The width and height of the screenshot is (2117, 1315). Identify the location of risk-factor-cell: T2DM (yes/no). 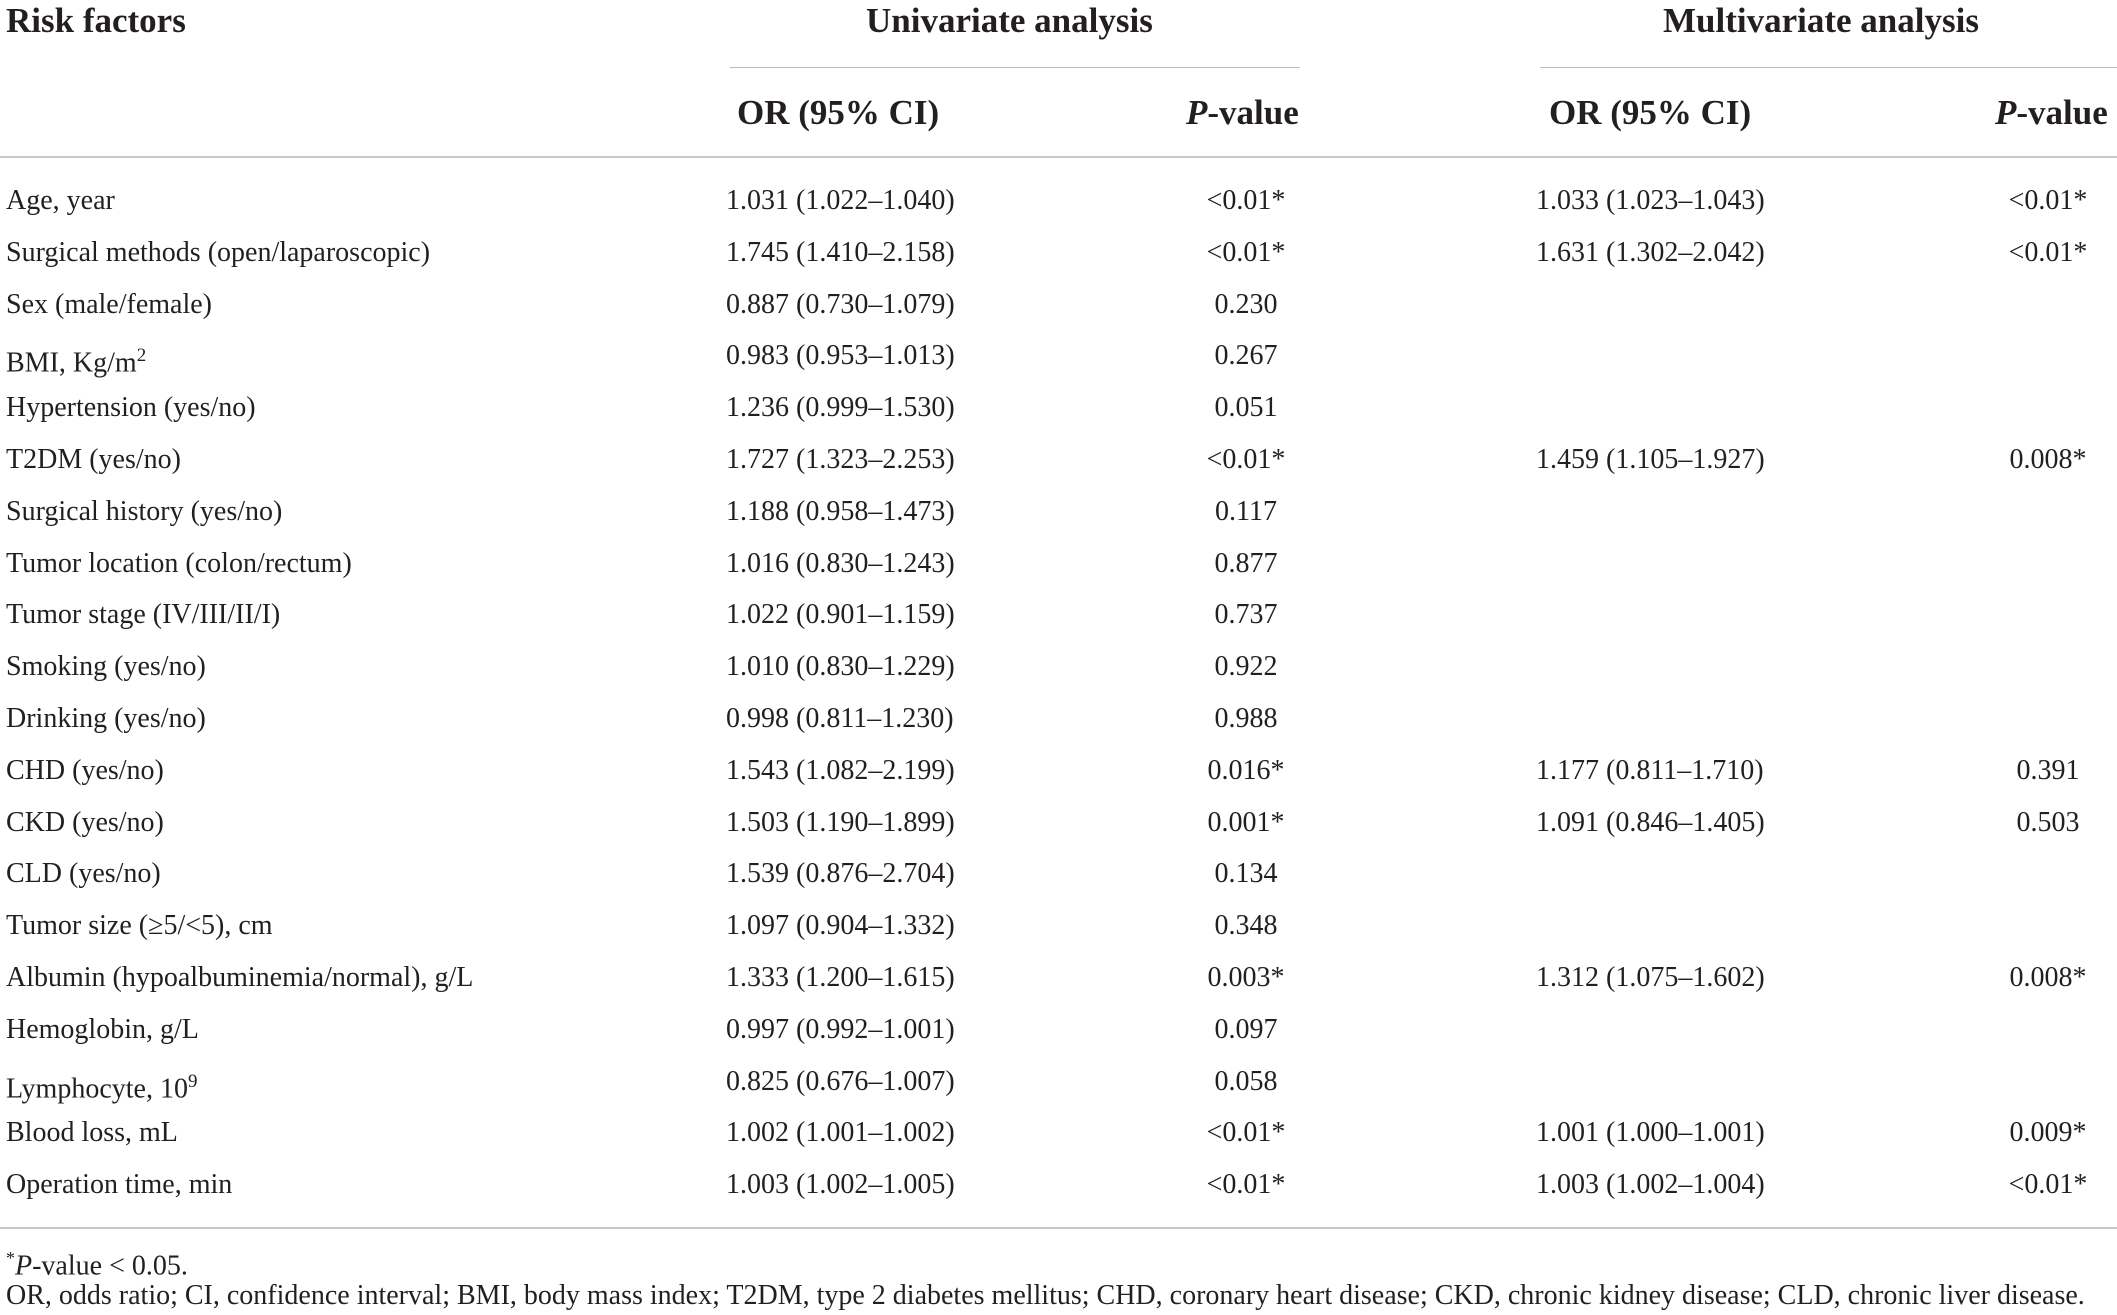
(93, 460).